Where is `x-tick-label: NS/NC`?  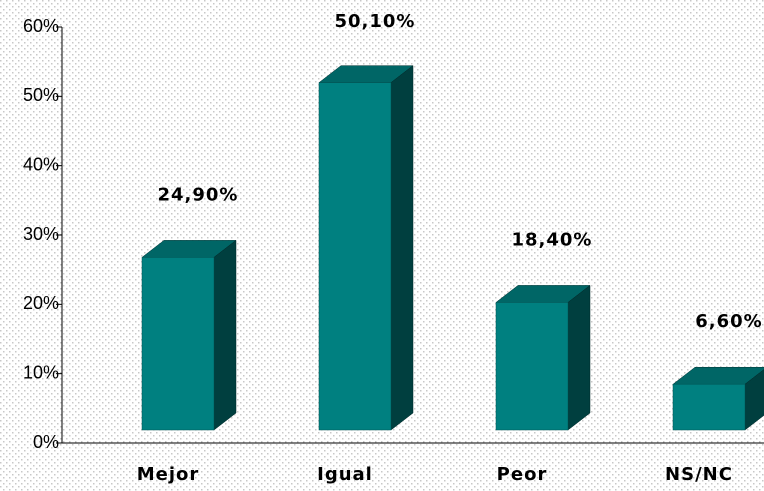 x-tick-label: NS/NC is located at coordinates (699, 474).